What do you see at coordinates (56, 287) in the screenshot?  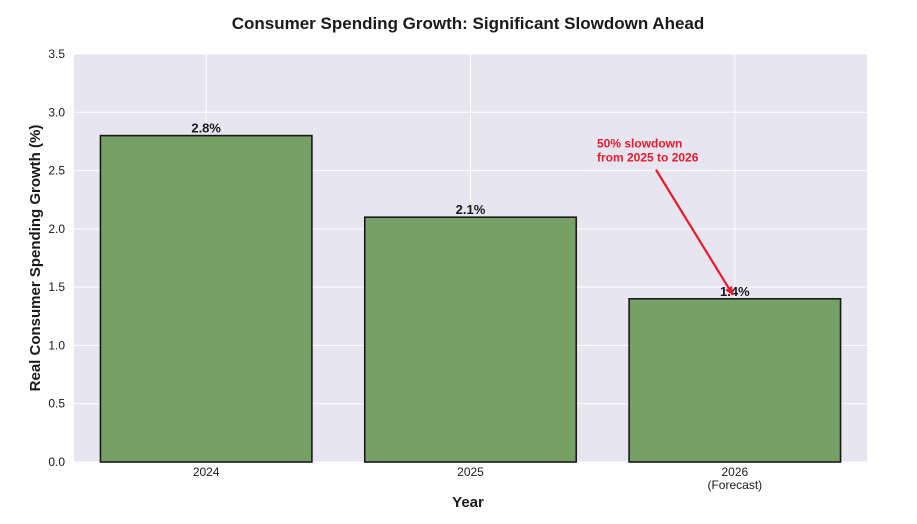 I see `y-tick-label: 1.5` at bounding box center [56, 287].